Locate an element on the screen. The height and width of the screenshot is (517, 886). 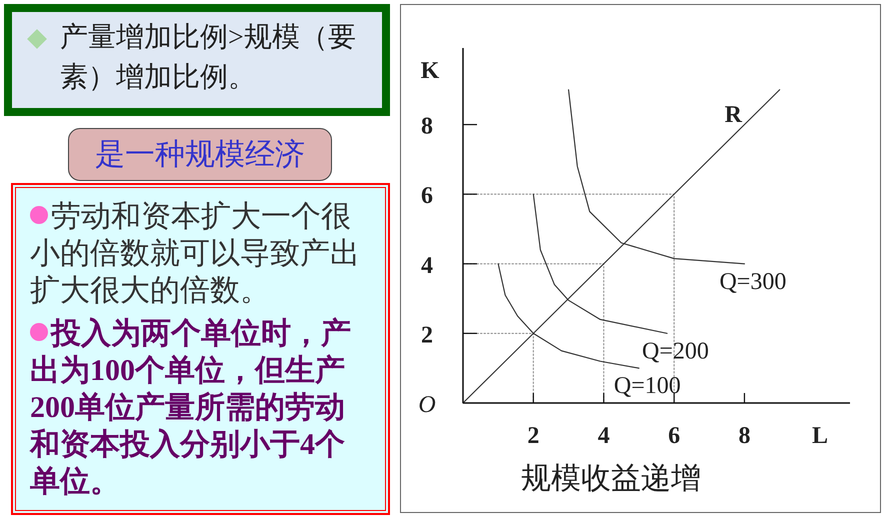
x-tick-label: 2 is located at coordinates (533, 436).